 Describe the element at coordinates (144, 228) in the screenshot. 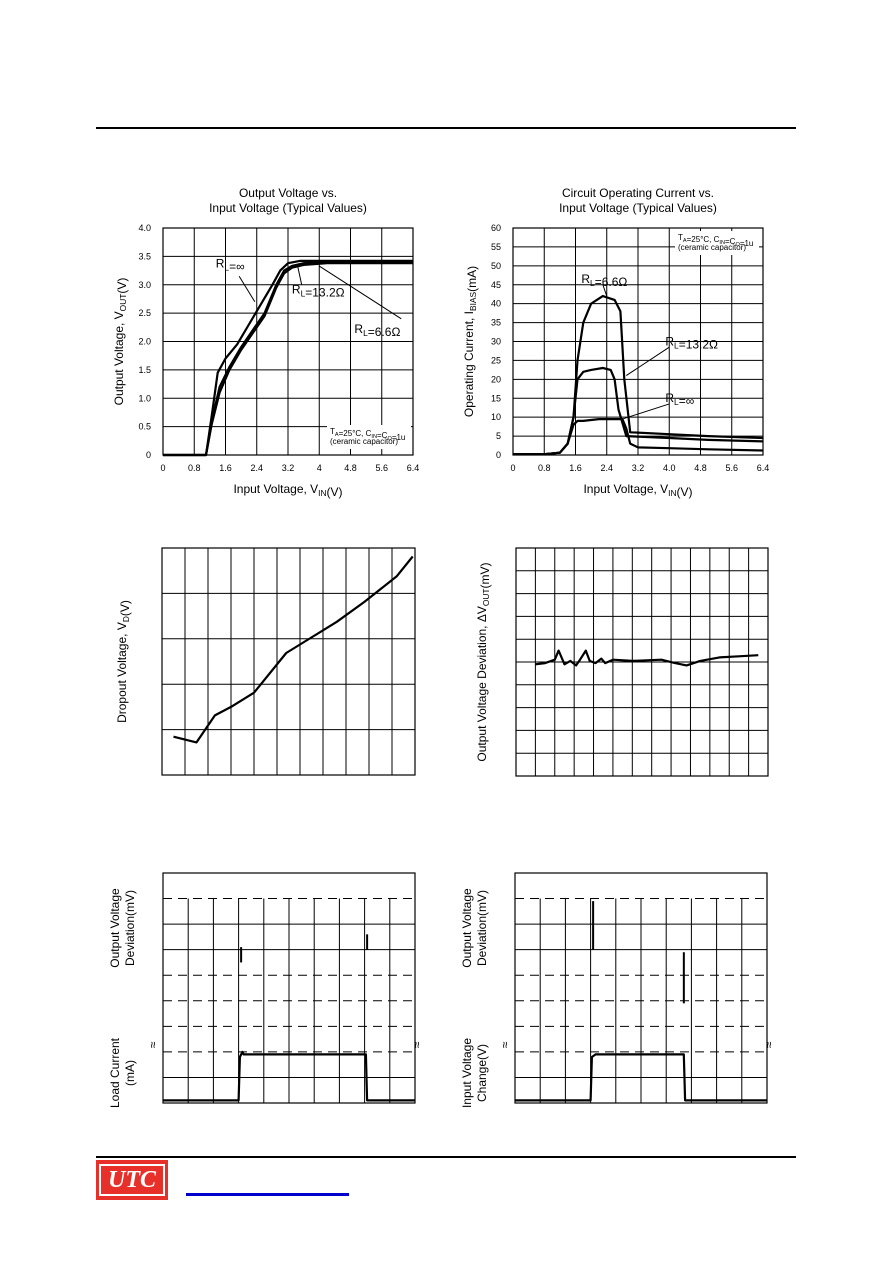

I see `y-tick-label: 4.0` at that location.